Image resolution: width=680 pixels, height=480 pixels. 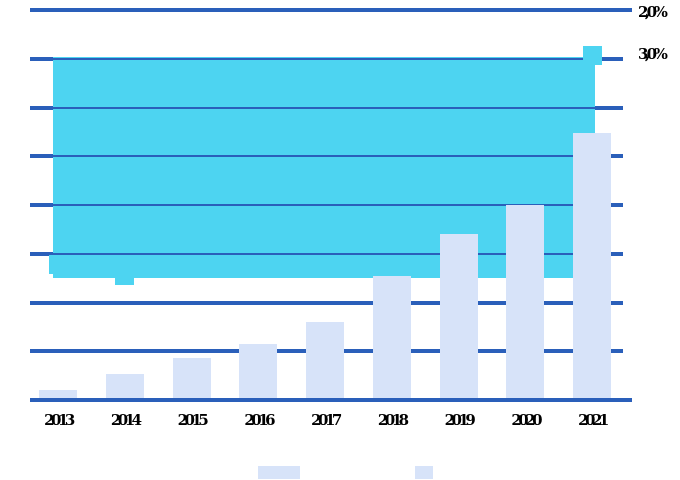 What do you see at coordinates (325, 362) in the screenshot?
I see `bar-2017` at bounding box center [325, 362].